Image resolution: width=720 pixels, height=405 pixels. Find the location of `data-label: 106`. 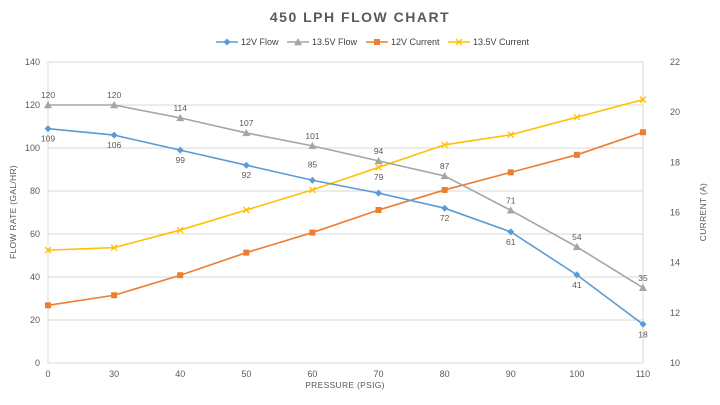

data-label: 106 is located at coordinates (114, 145).